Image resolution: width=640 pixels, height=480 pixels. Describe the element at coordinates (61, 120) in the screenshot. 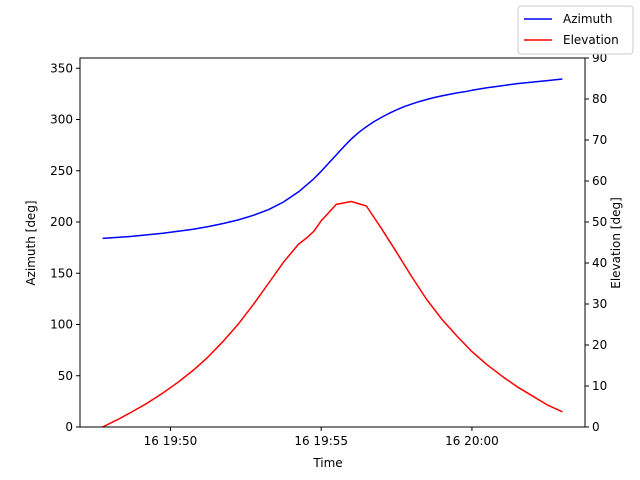

I see `left-y-tick-label: 300` at that location.